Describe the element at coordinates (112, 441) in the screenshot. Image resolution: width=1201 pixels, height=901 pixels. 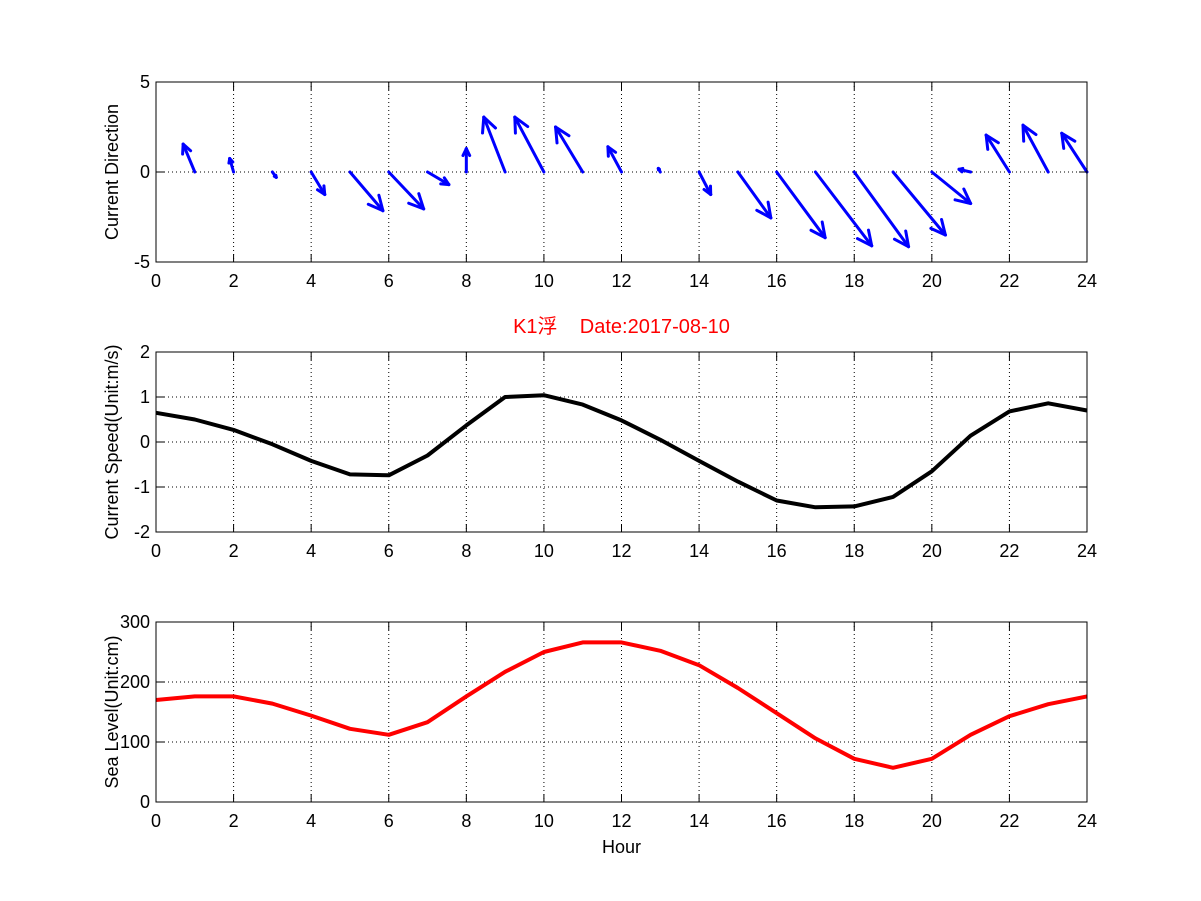
I see `speed-y-axis-label: Current Speed(Unit:m/s)` at that location.